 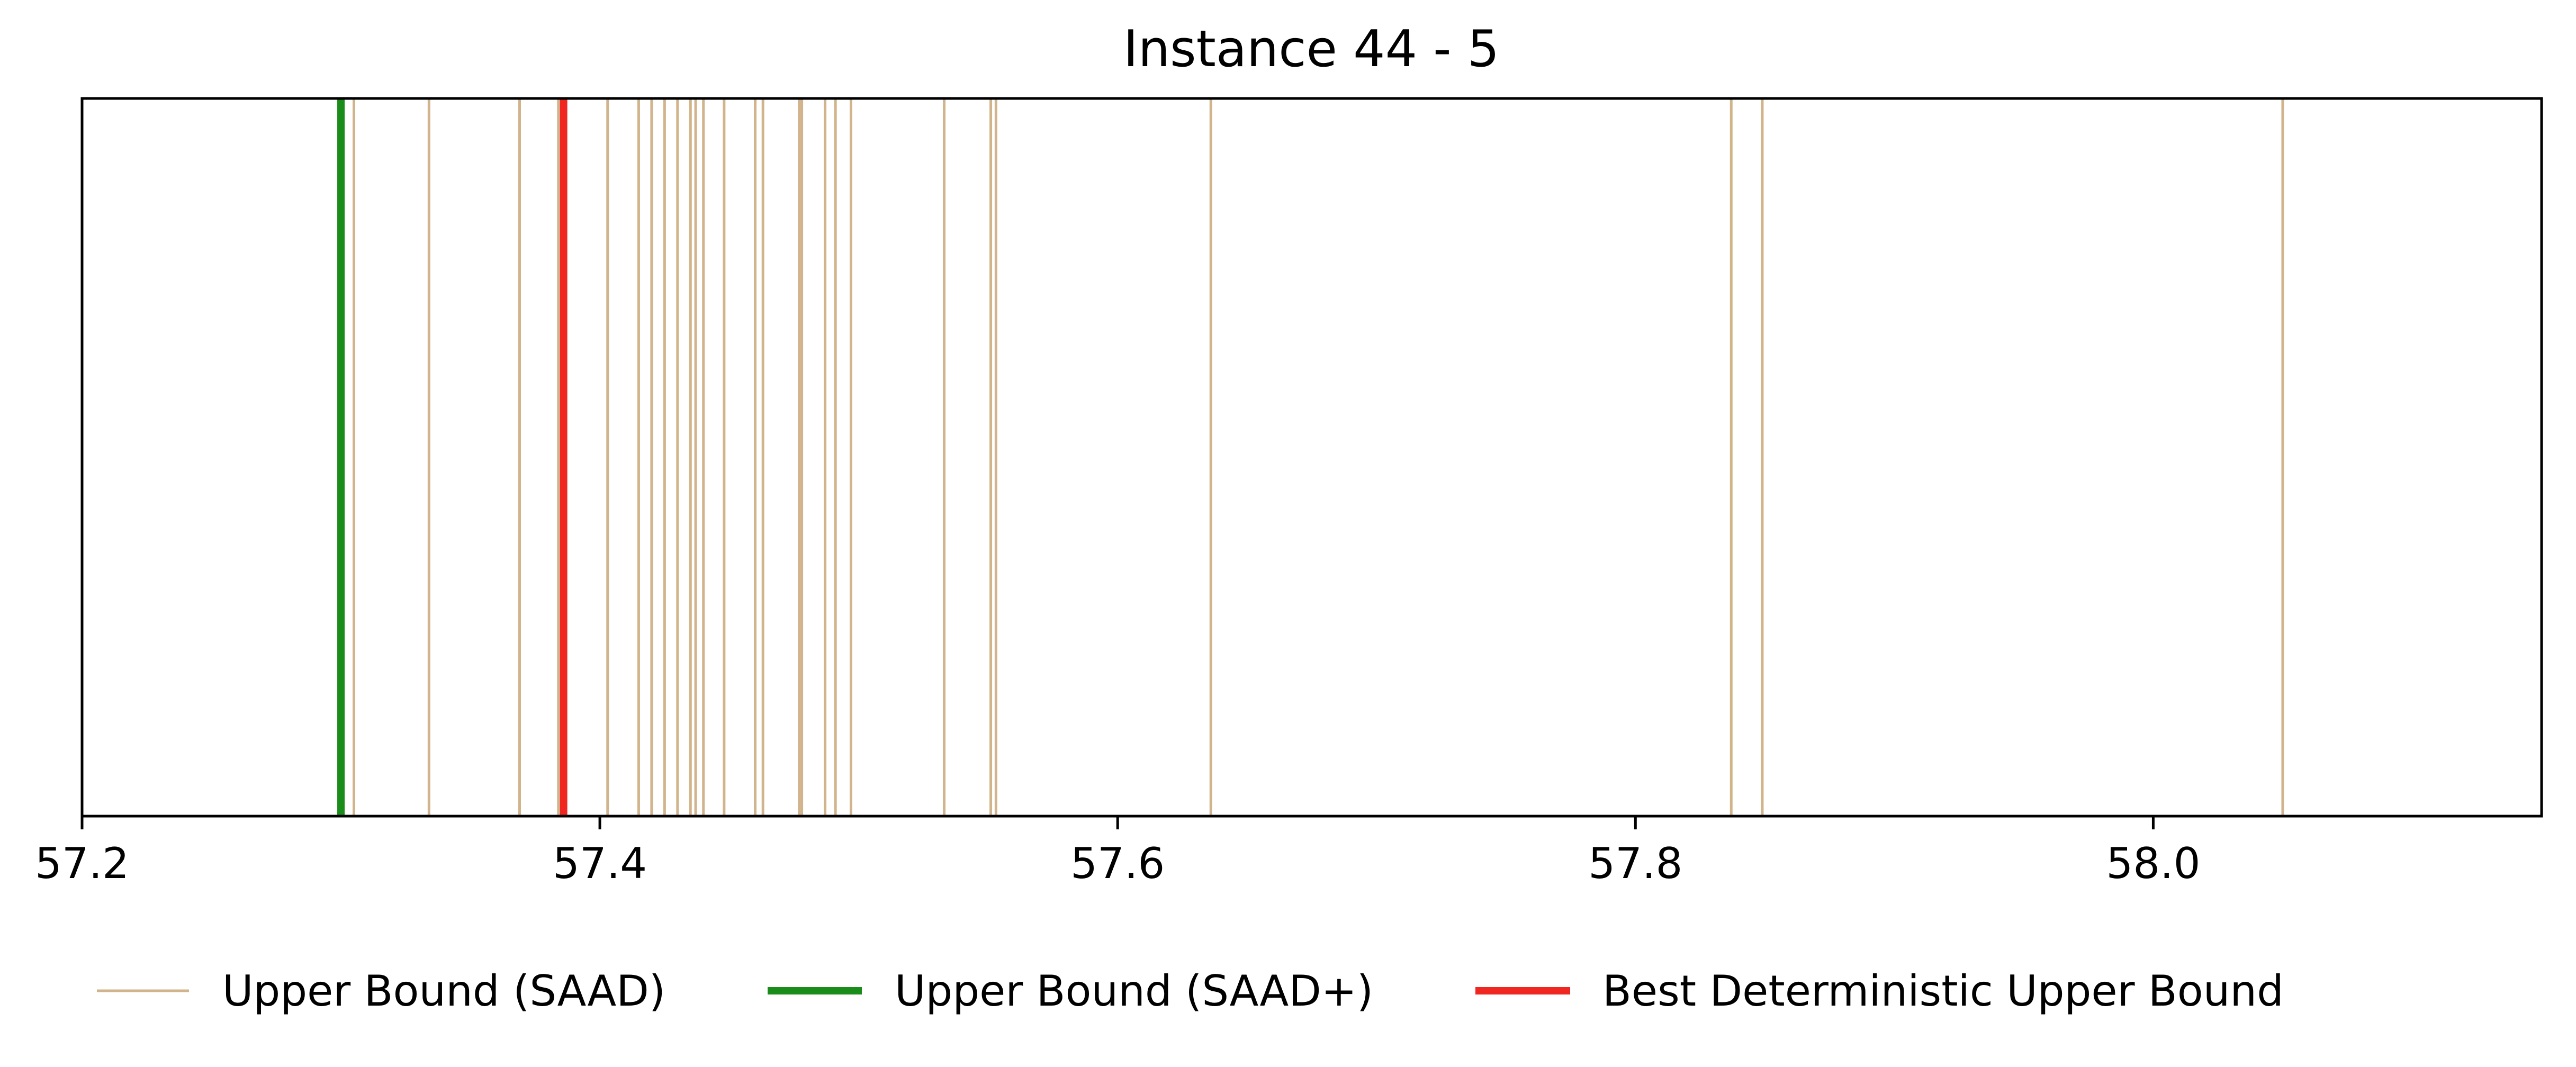 What do you see at coordinates (600, 863) in the screenshot?
I see `x-tick-label: 57.4` at bounding box center [600, 863].